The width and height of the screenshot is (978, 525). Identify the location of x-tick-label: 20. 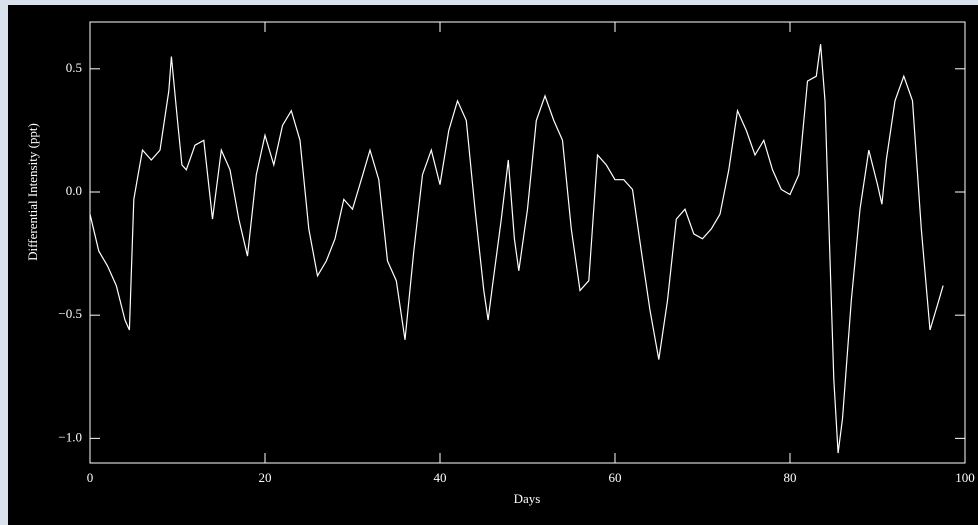
(265, 477).